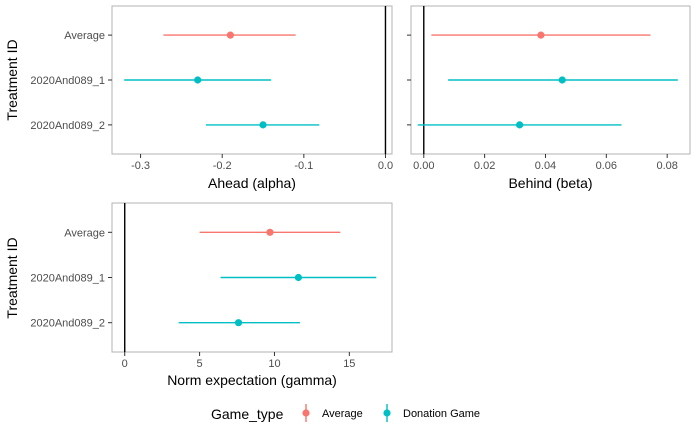 This screenshot has width=700, height=432. What do you see at coordinates (222, 166) in the screenshot?
I see `x-tick-label: -0.2` at bounding box center [222, 166].